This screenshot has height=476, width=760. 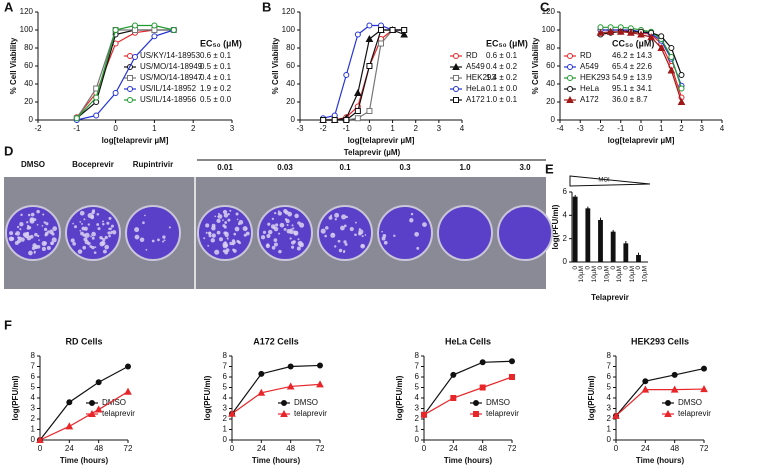 What do you see at coordinates (114, 402) in the screenshot?
I see `legend-label: DMSO` at bounding box center [114, 402].